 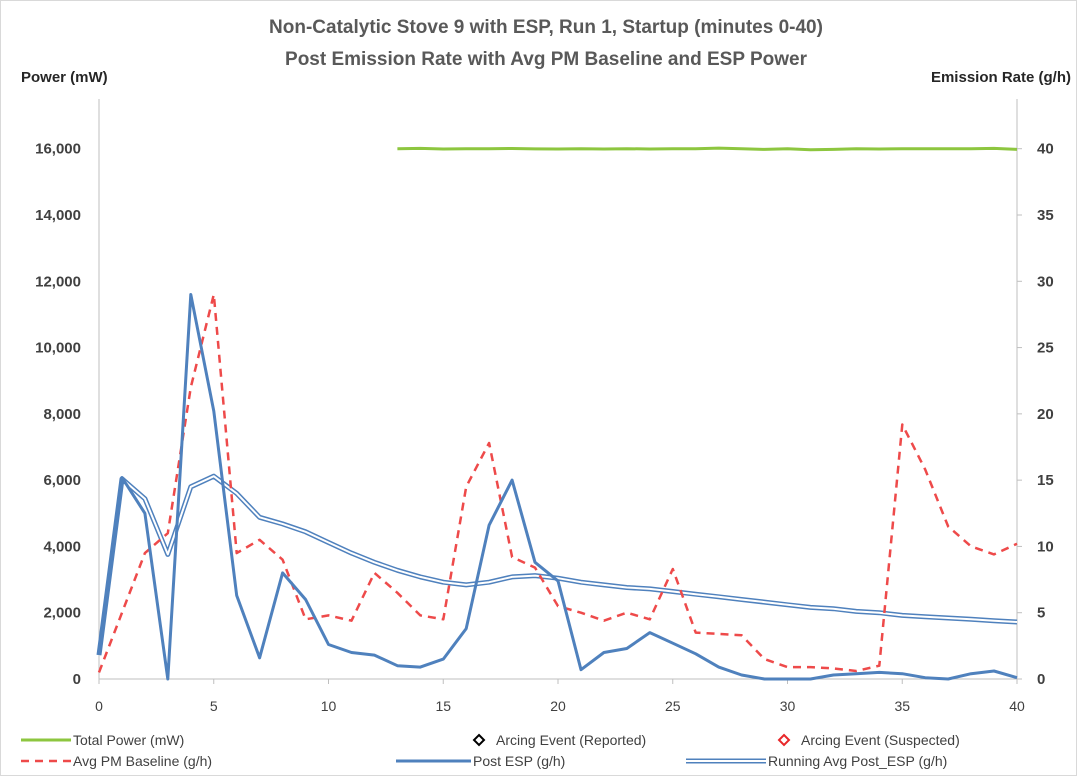 What do you see at coordinates (77, 679) in the screenshot?
I see `y-left-tick-label: 0` at bounding box center [77, 679].